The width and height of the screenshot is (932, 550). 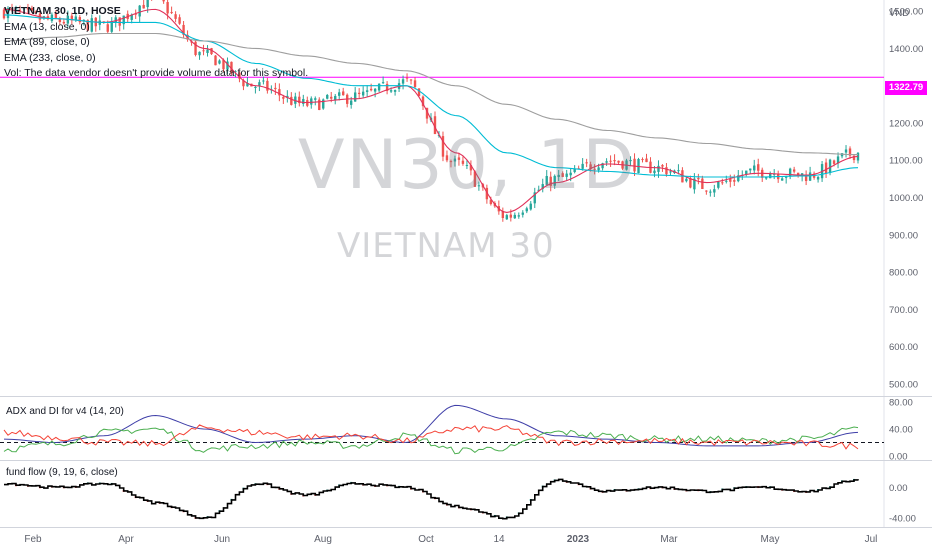 What do you see at coordinates (901, 403) in the screenshot?
I see `adx-tick-label: 80.00` at bounding box center [901, 403].